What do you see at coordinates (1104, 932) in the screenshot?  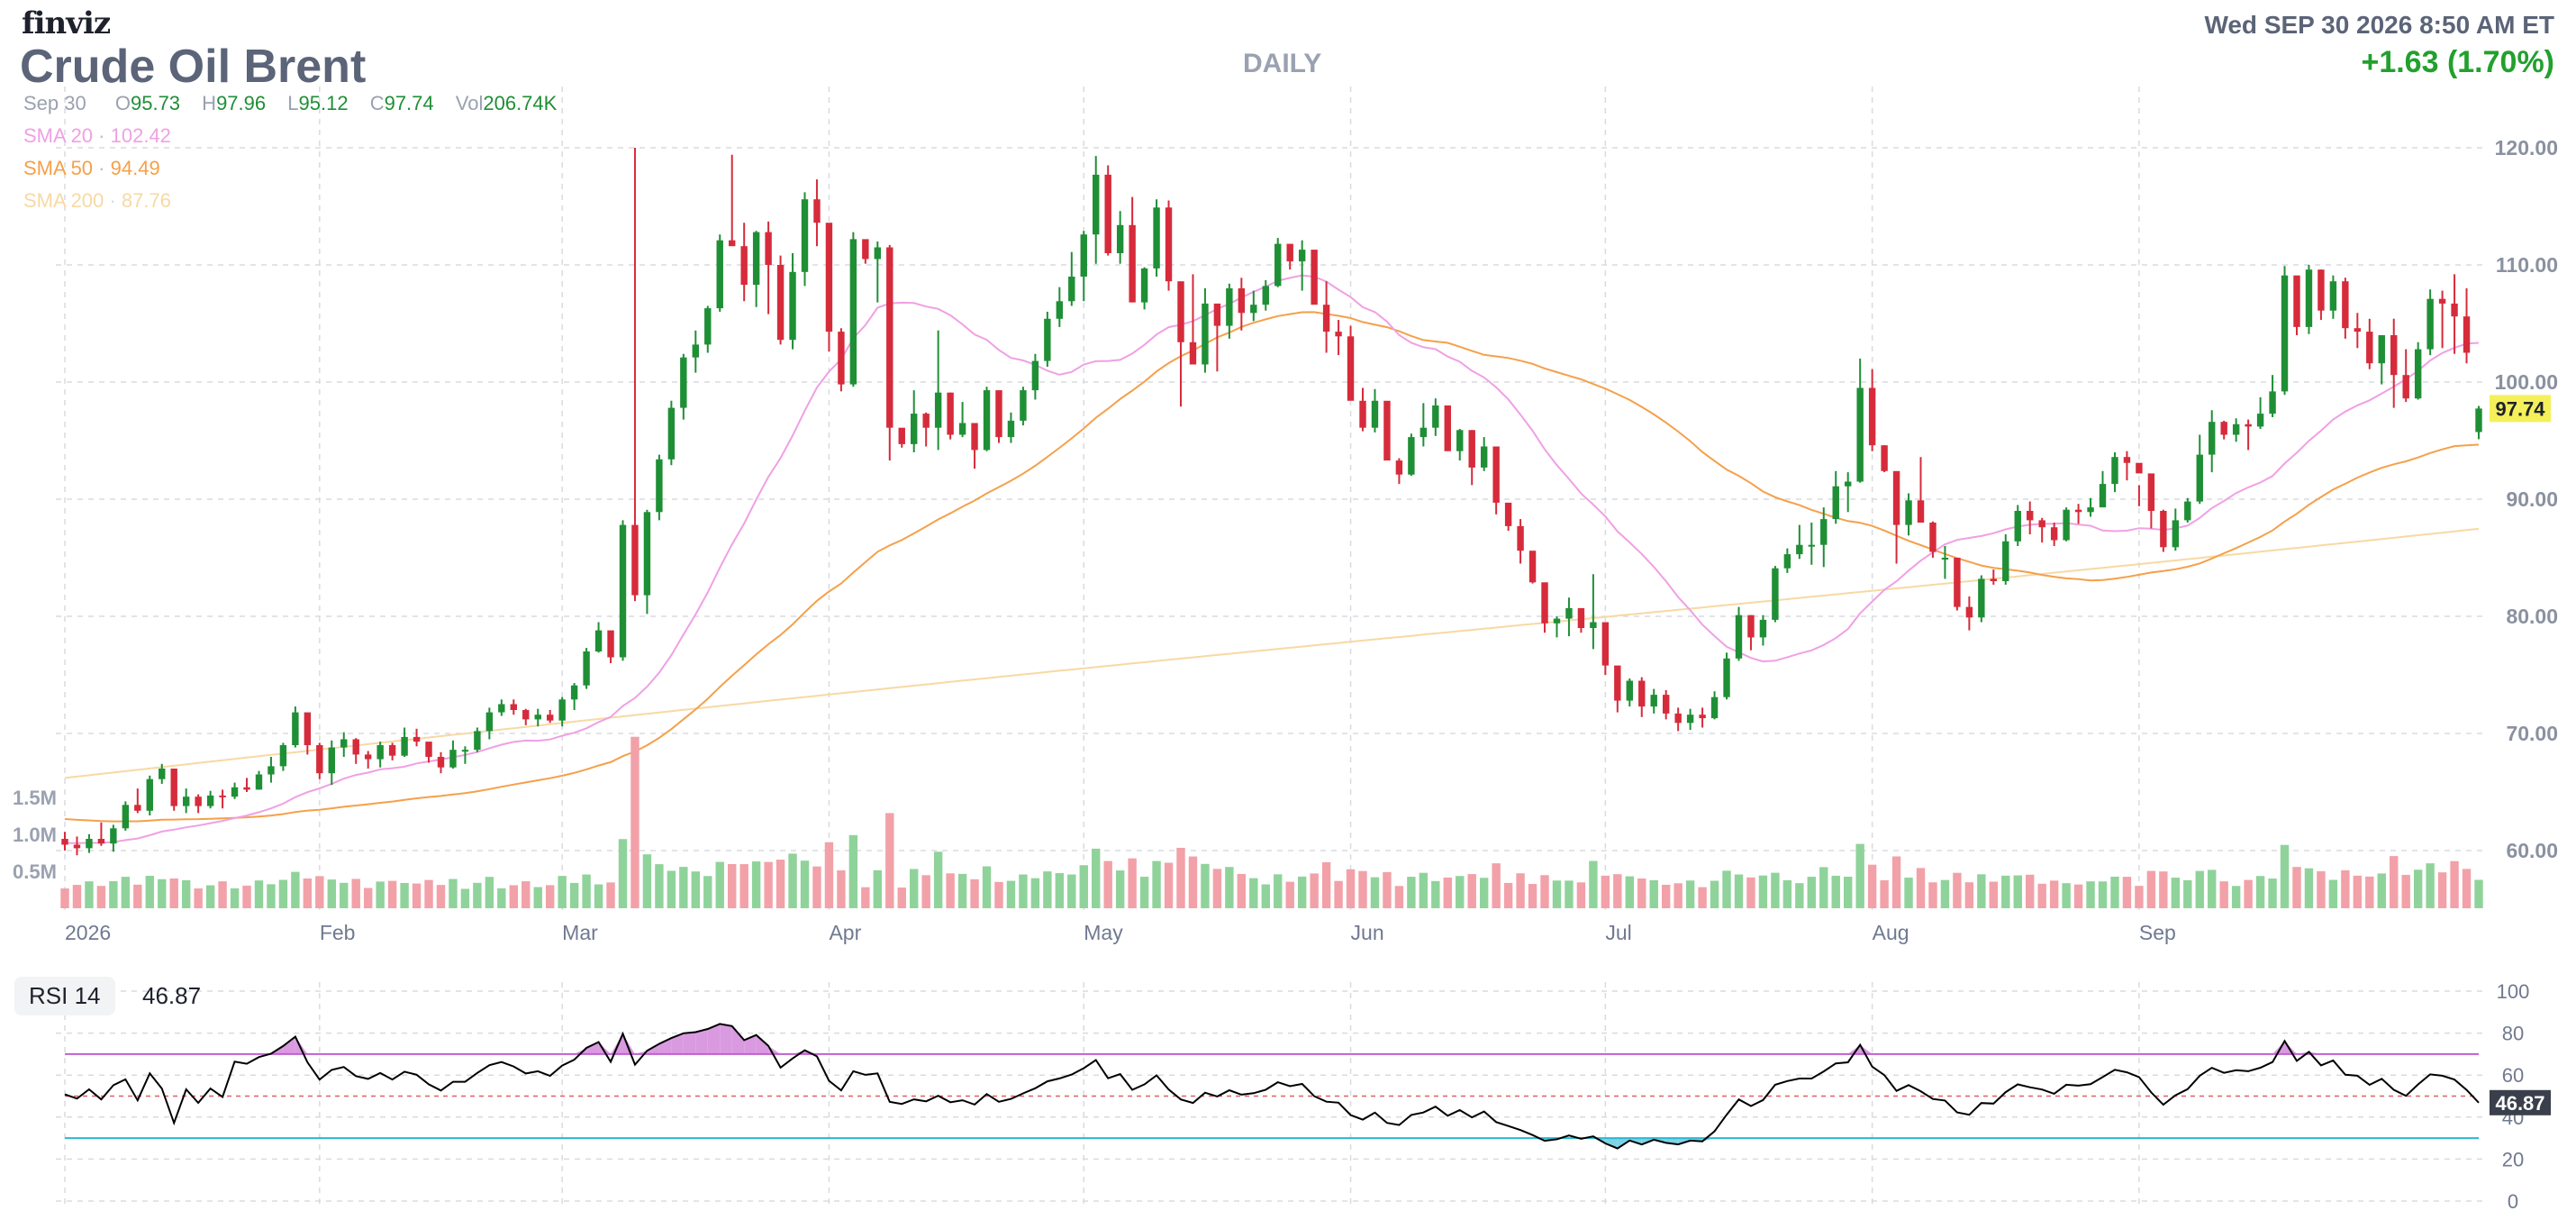 I see `month-tick-label: May` at bounding box center [1104, 932].